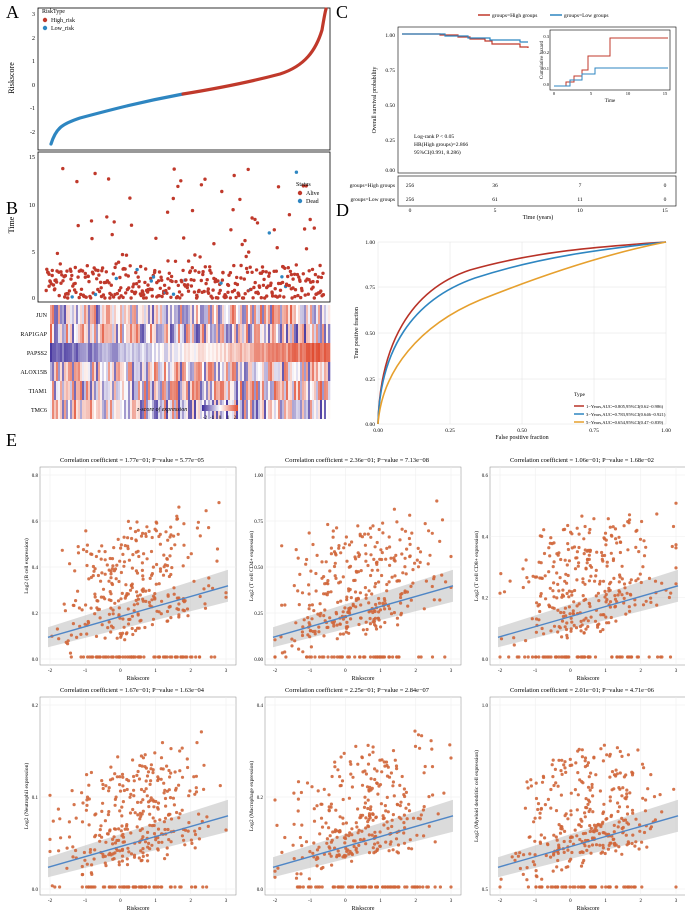 The width and height of the screenshot is (685, 911). I want to click on km-ylabel: Overall survival probability, so click(375, 100).